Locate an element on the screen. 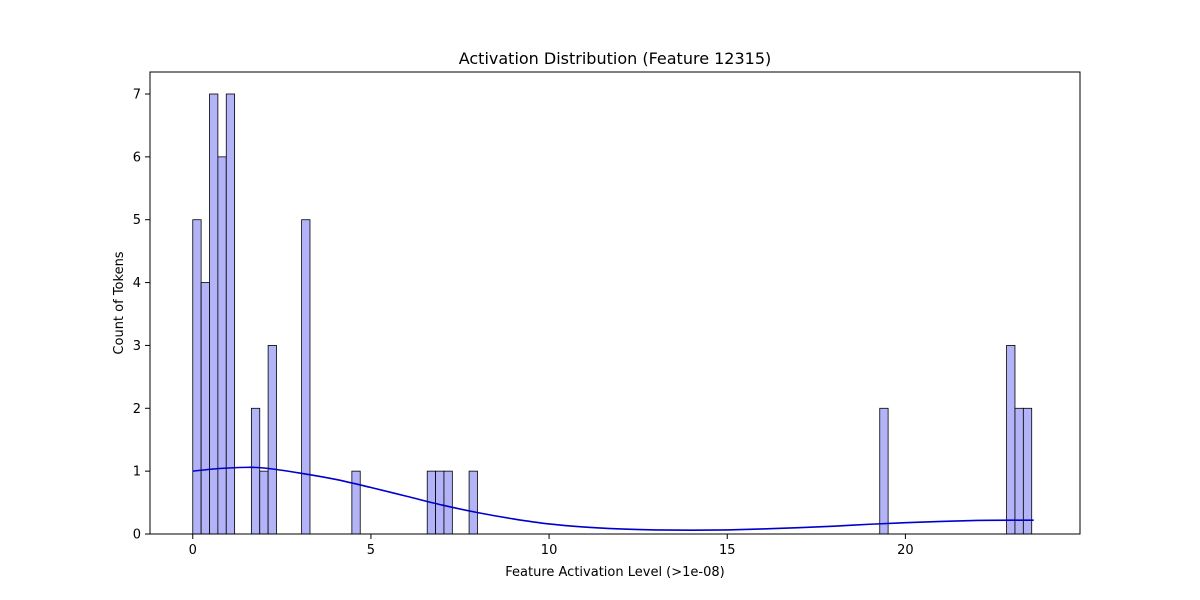 This screenshot has width=1200, height=600. x-tick-label: 0 is located at coordinates (193, 550).